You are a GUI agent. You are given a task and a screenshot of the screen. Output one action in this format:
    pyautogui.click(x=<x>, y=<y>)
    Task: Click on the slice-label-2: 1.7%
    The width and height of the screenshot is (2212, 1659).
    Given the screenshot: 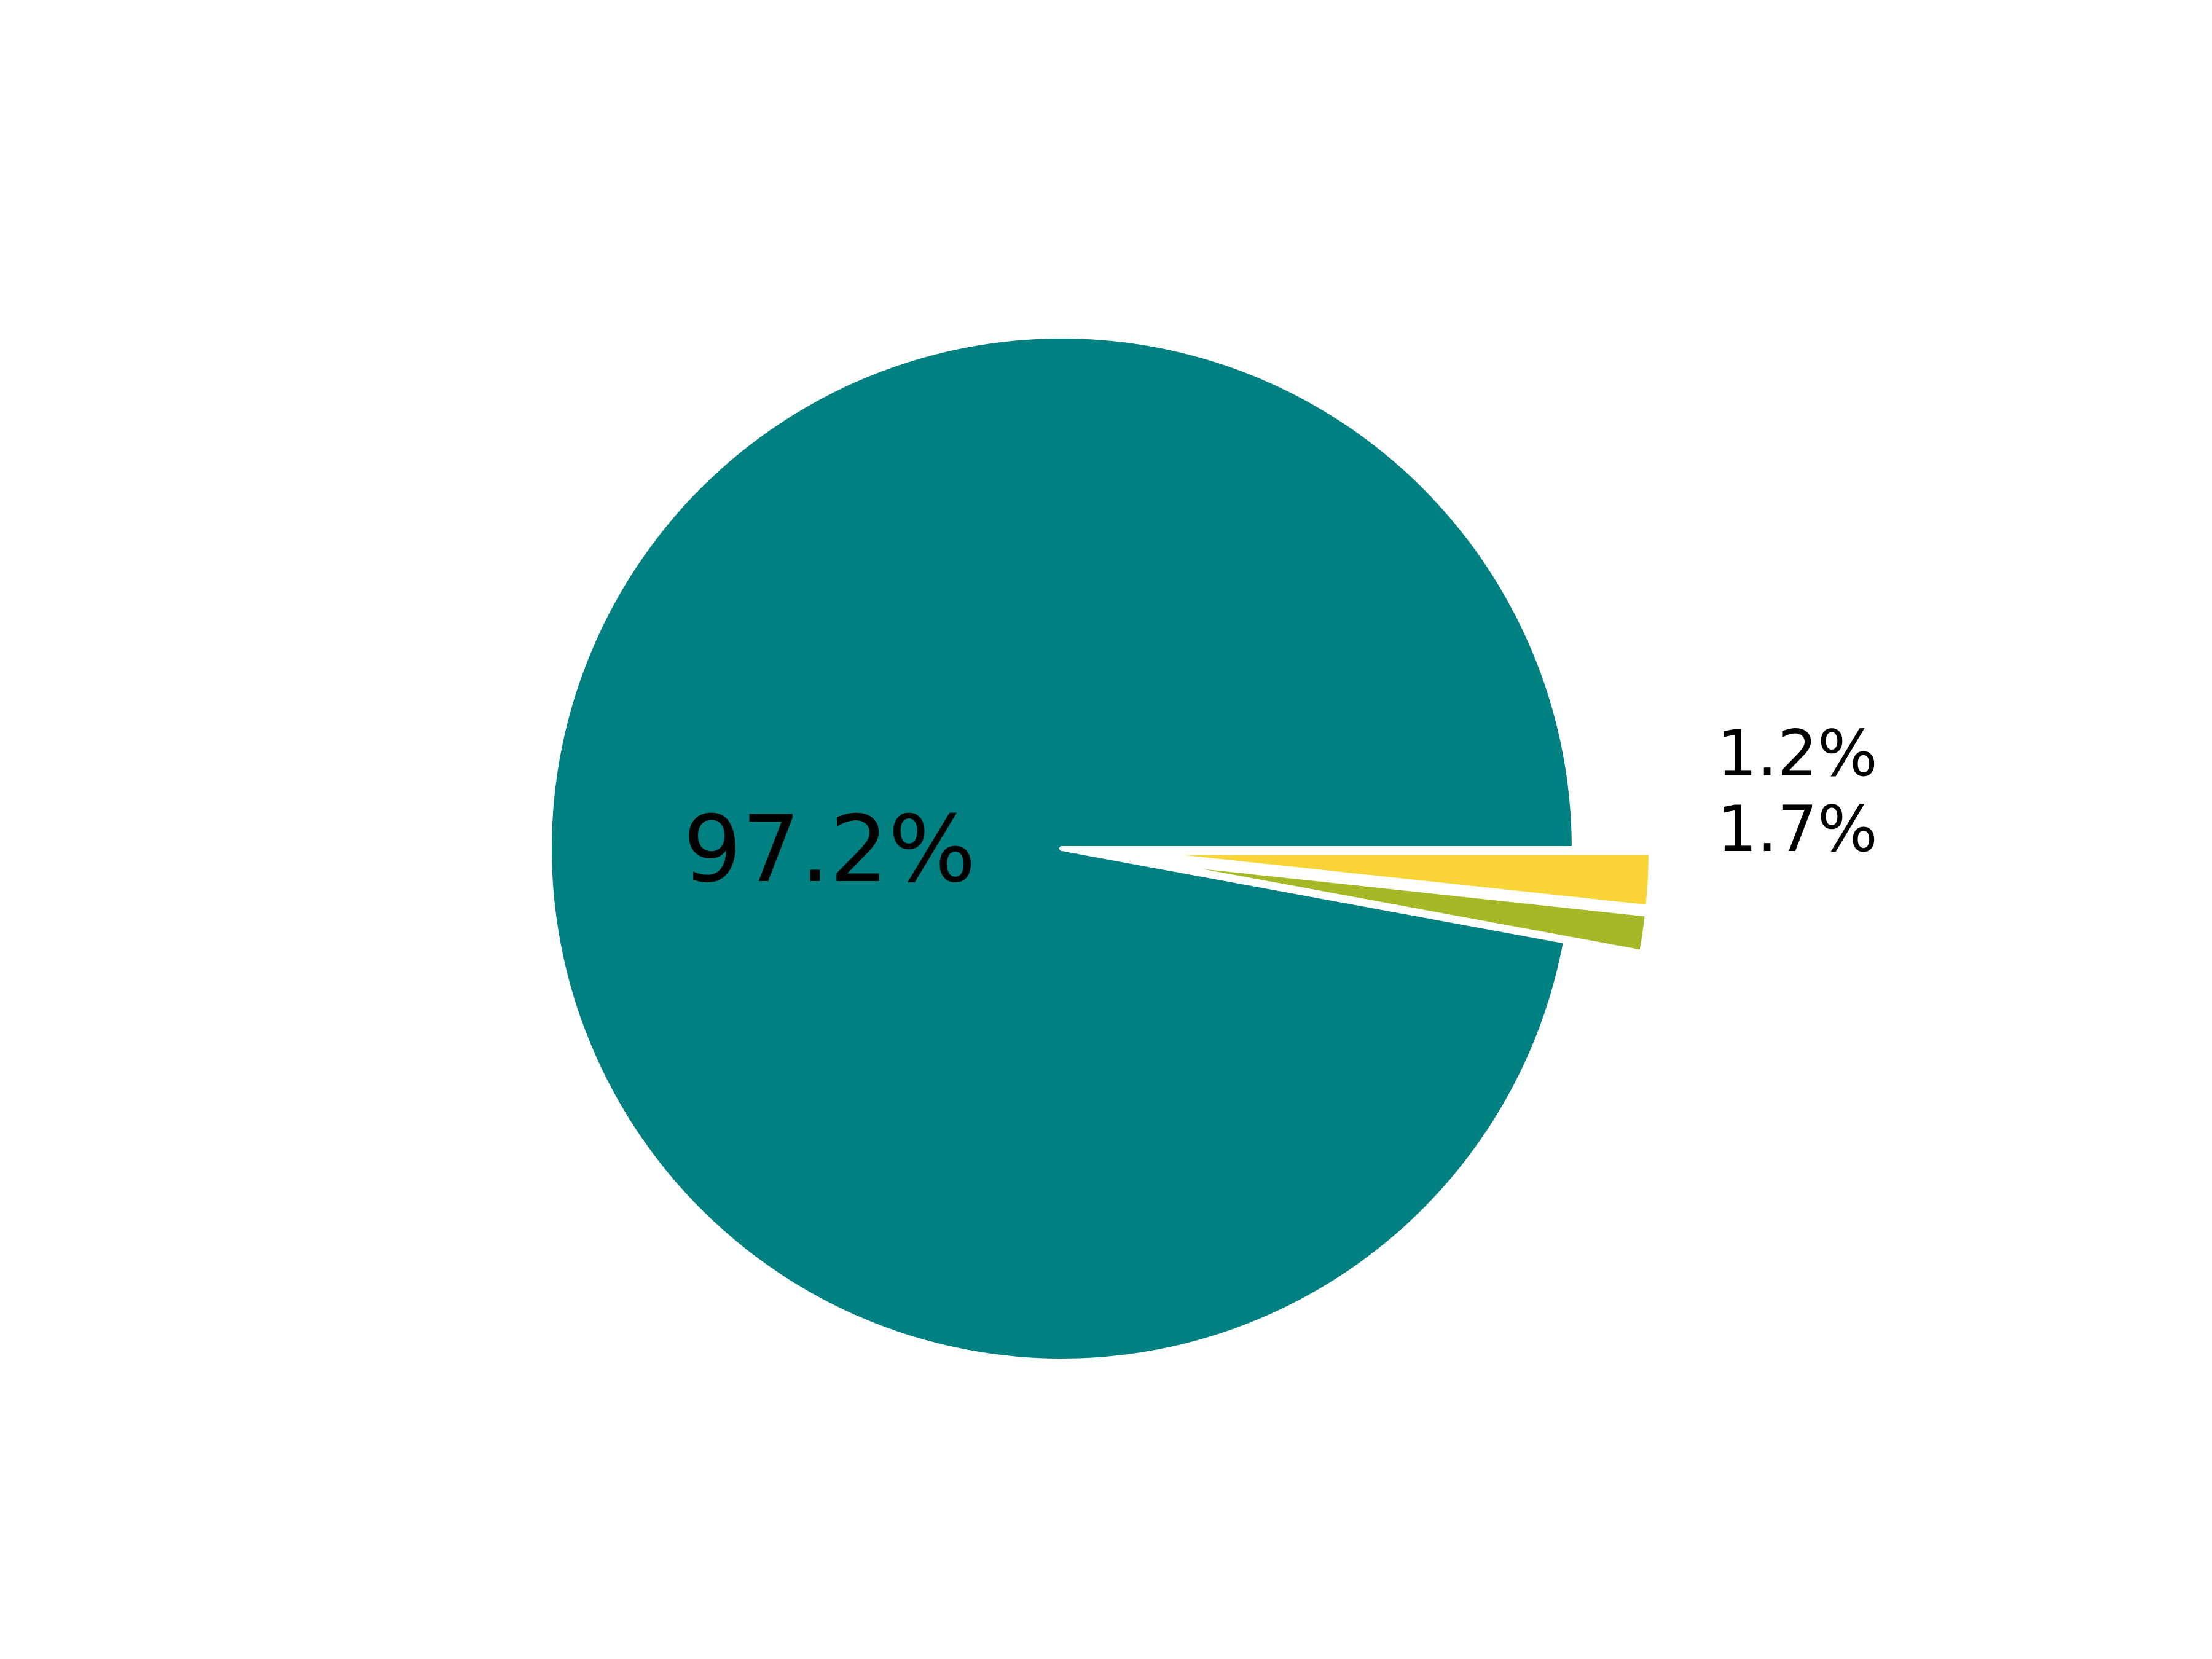 What is the action you would take?
    pyautogui.click(x=1797, y=829)
    